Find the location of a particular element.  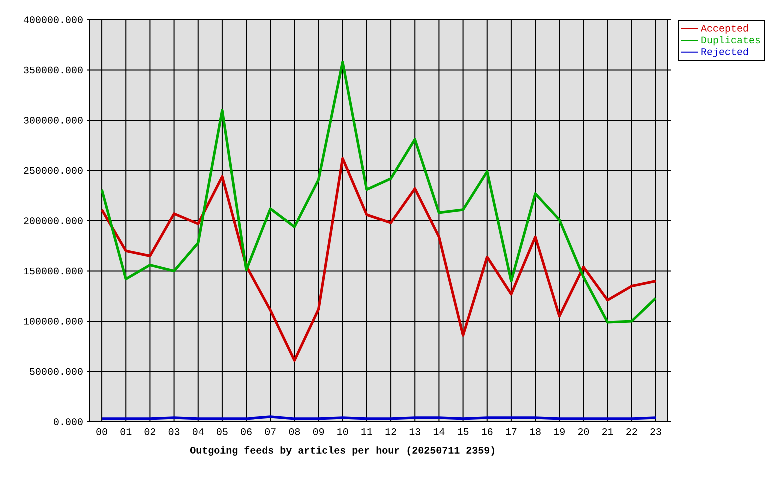

legend-label: Accepted is located at coordinates (724, 29).